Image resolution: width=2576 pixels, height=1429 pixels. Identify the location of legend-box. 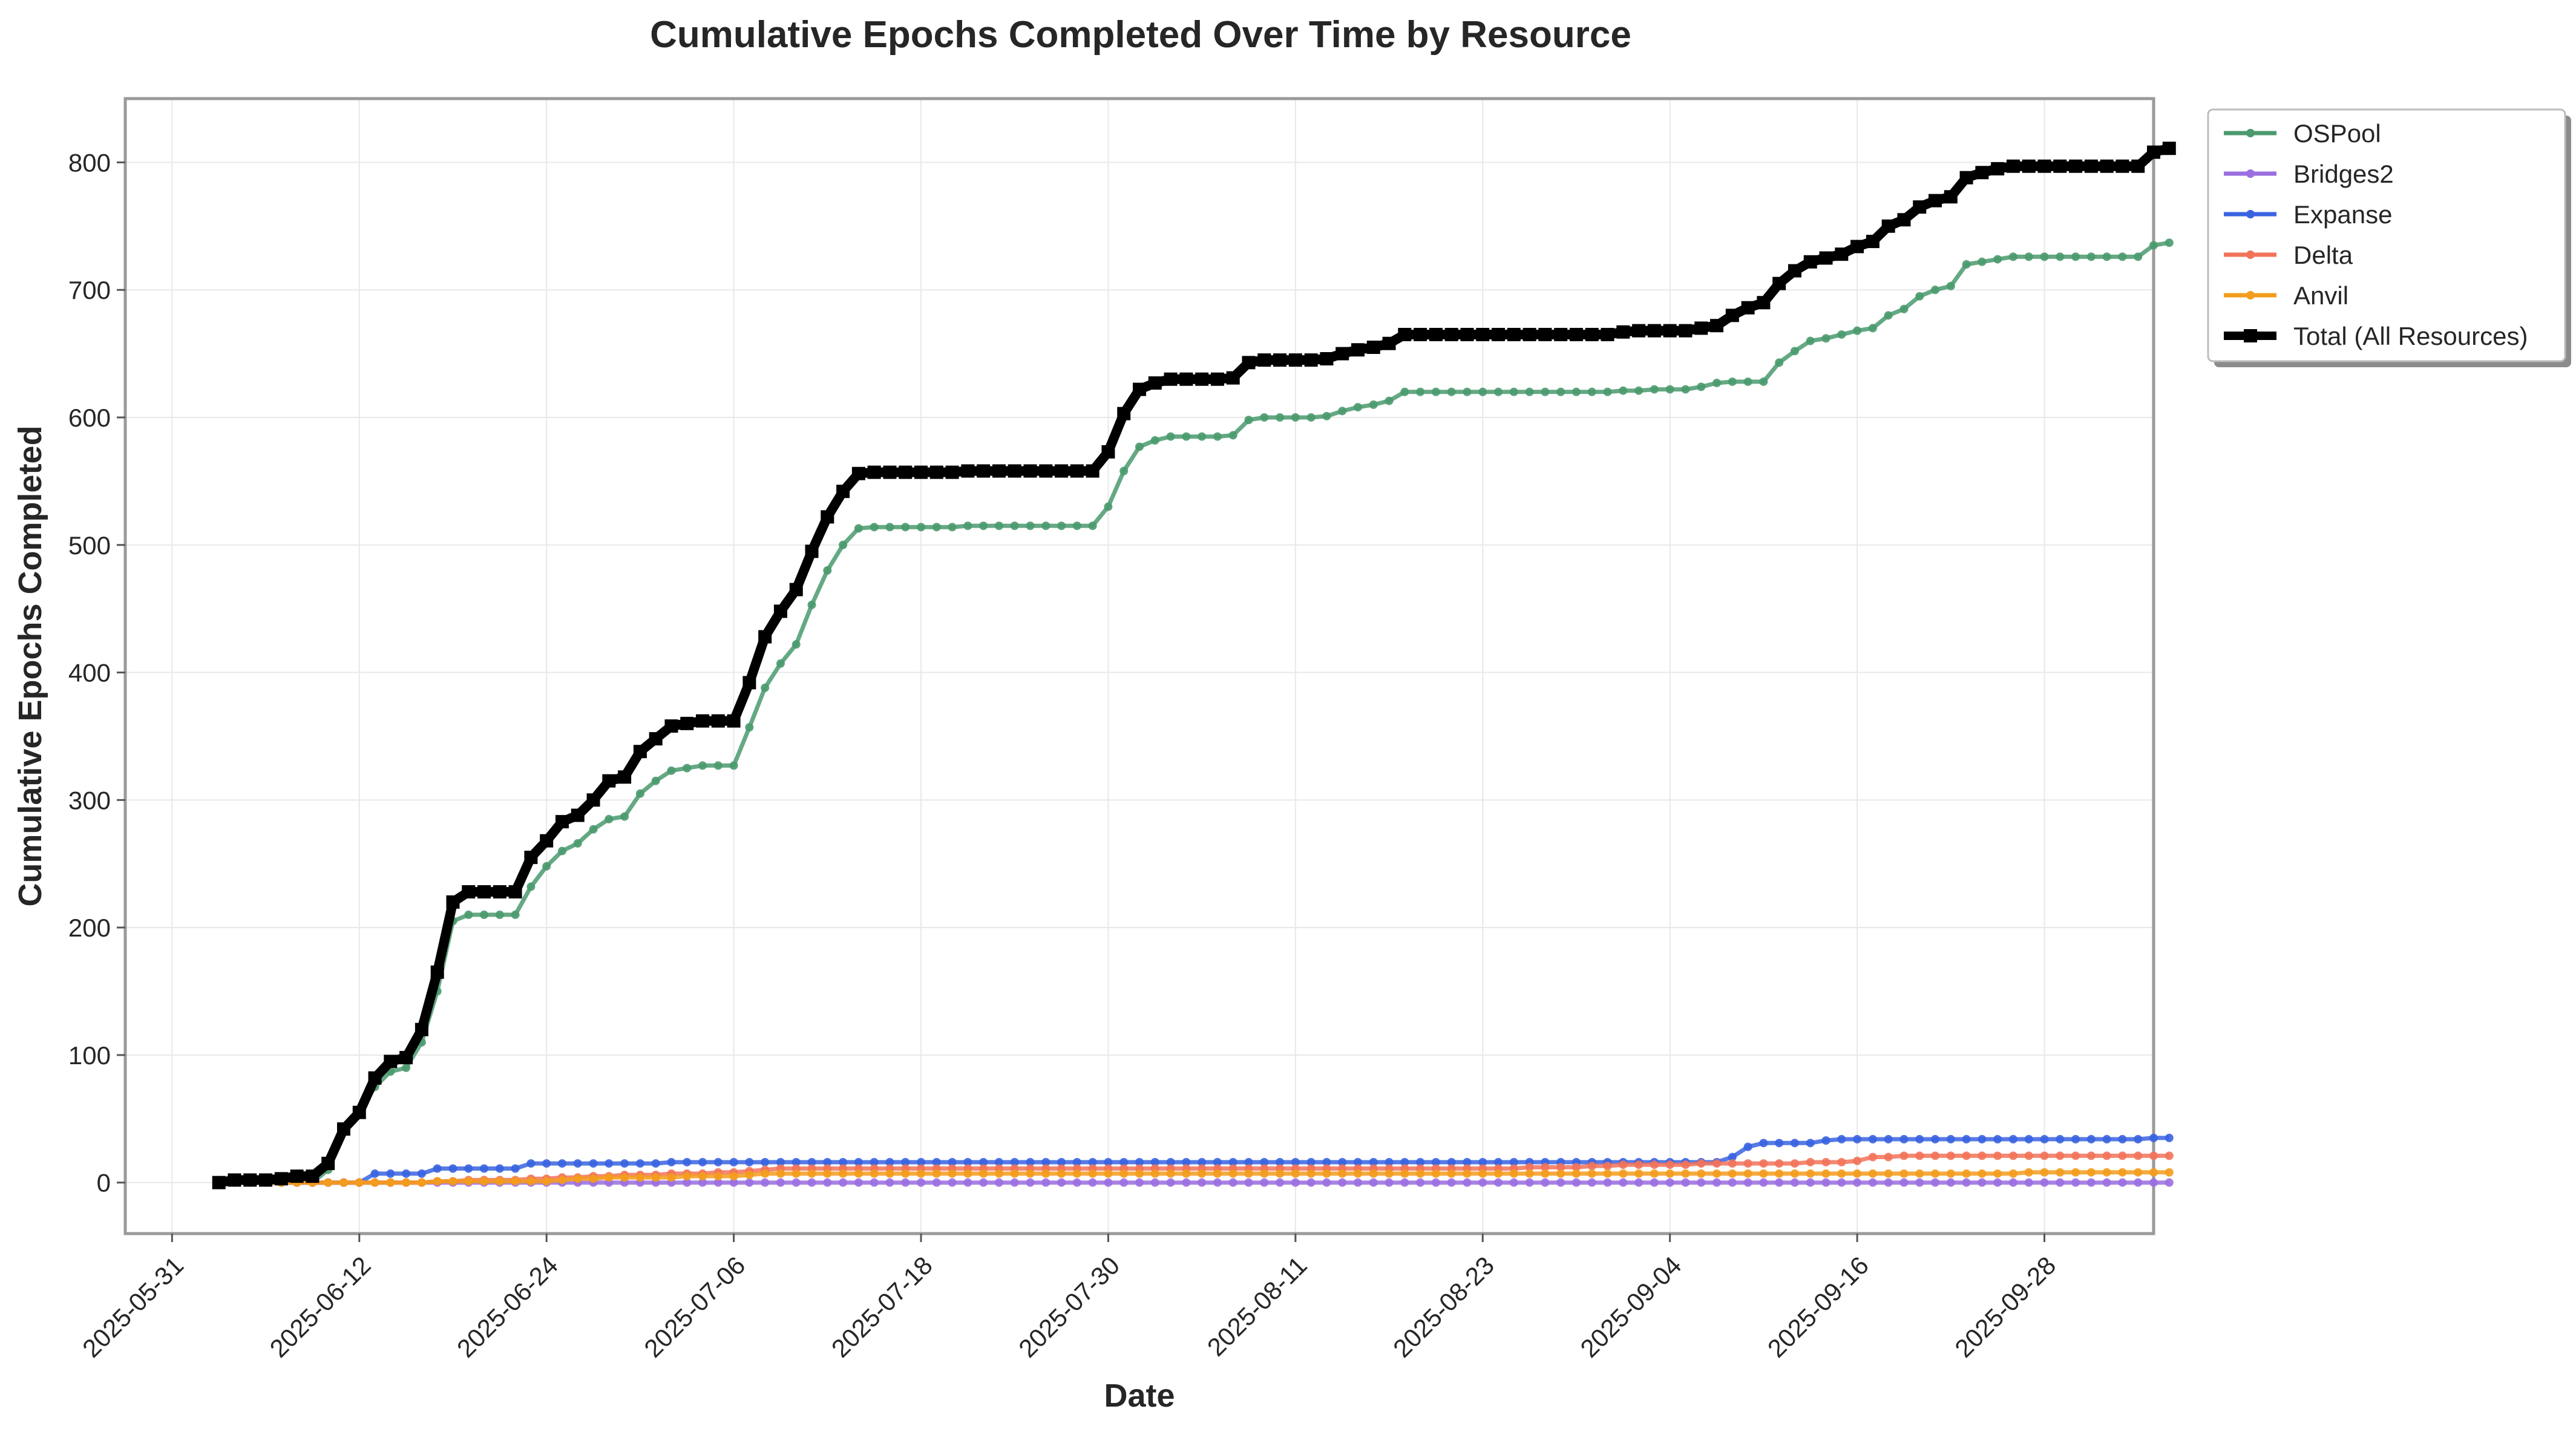
(2386, 235).